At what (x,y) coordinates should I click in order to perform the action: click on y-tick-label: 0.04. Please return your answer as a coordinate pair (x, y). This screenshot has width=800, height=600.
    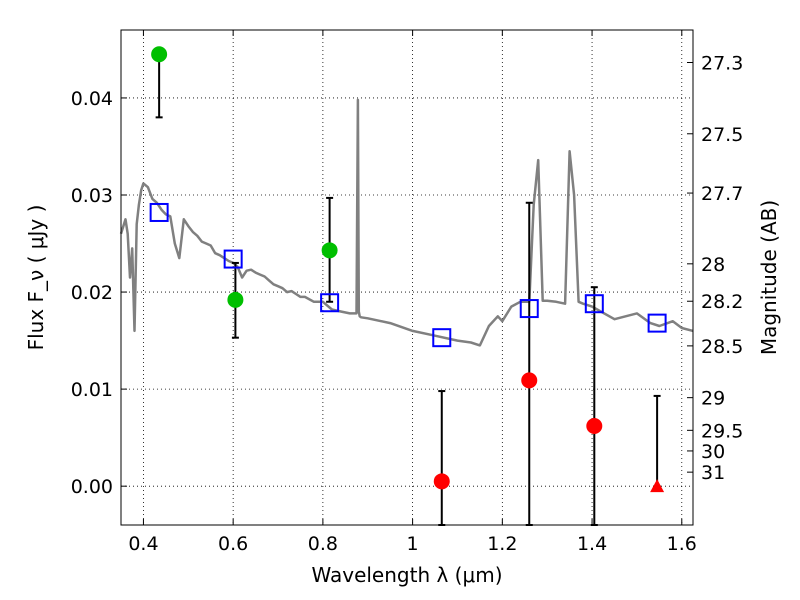
    Looking at the image, I should click on (92, 99).